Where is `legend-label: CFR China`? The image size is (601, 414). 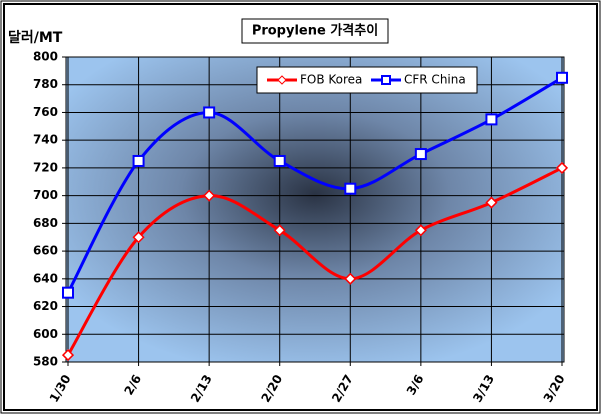
legend-label: CFR China is located at coordinates (435, 80).